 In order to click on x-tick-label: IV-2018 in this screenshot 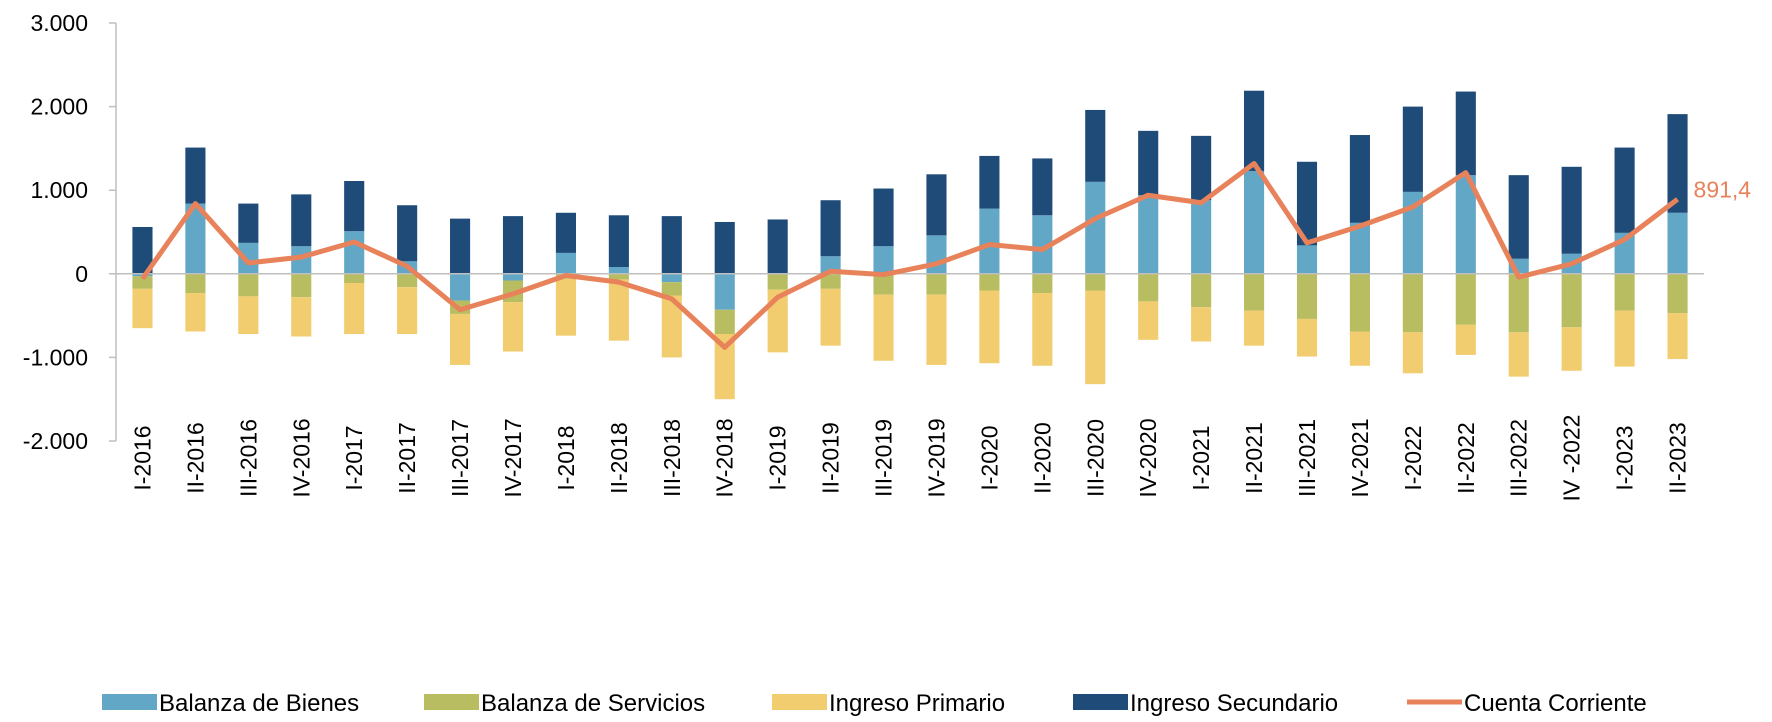, I will do `click(725, 457)`.